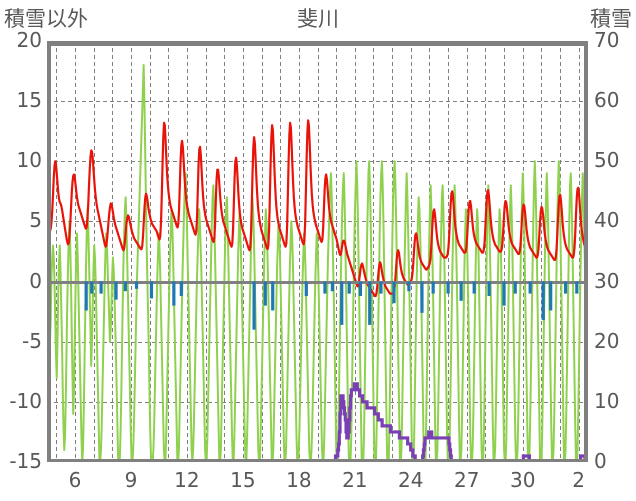  Describe the element at coordinates (607, 400) in the screenshot. I see `right-tick-10: 10` at that location.